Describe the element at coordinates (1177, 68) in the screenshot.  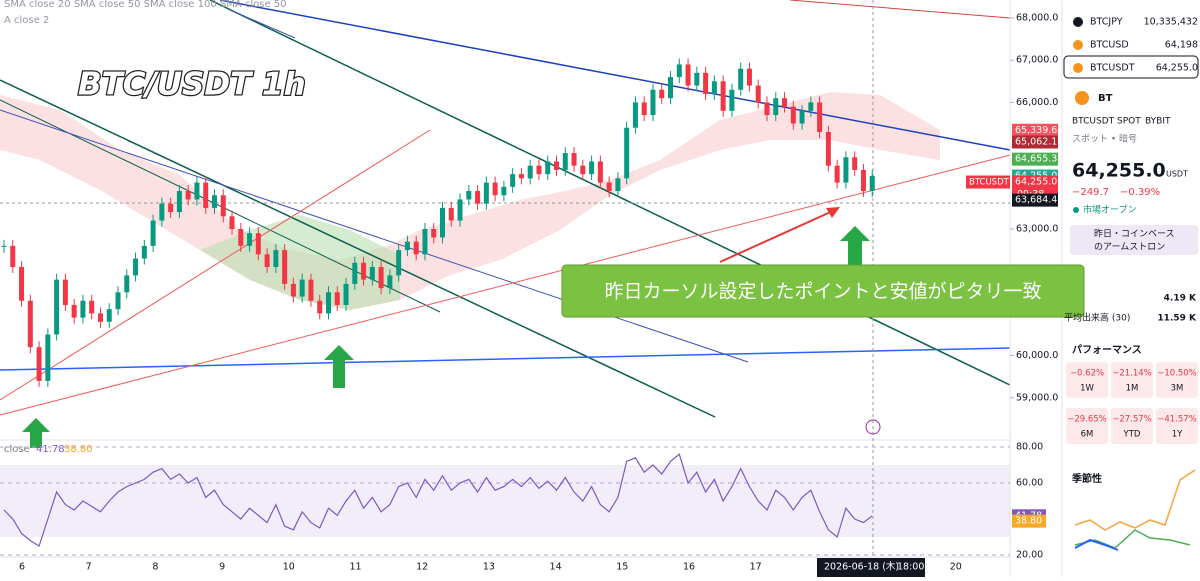
I see `watch-price: 64,255.0` at that location.